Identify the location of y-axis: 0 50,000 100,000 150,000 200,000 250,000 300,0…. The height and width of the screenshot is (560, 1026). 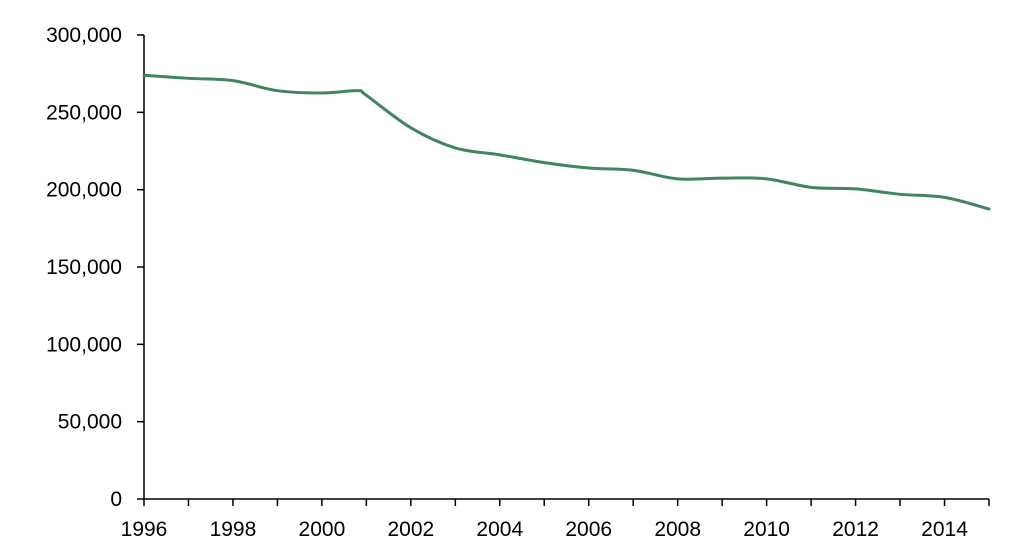
(95, 267).